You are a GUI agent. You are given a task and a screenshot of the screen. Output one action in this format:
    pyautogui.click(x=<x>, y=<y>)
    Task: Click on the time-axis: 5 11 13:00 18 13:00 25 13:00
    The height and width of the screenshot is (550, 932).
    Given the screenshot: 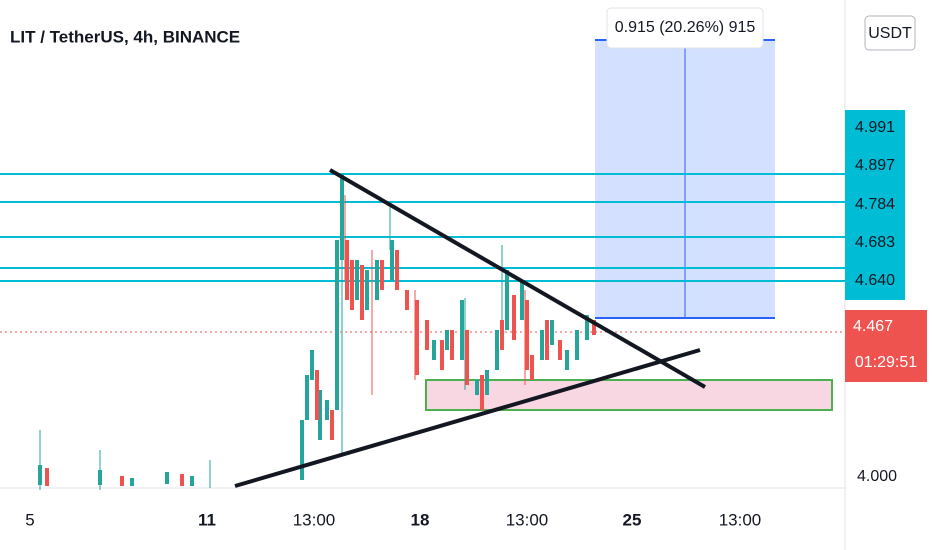 What is the action you would take?
    pyautogui.click(x=393, y=519)
    